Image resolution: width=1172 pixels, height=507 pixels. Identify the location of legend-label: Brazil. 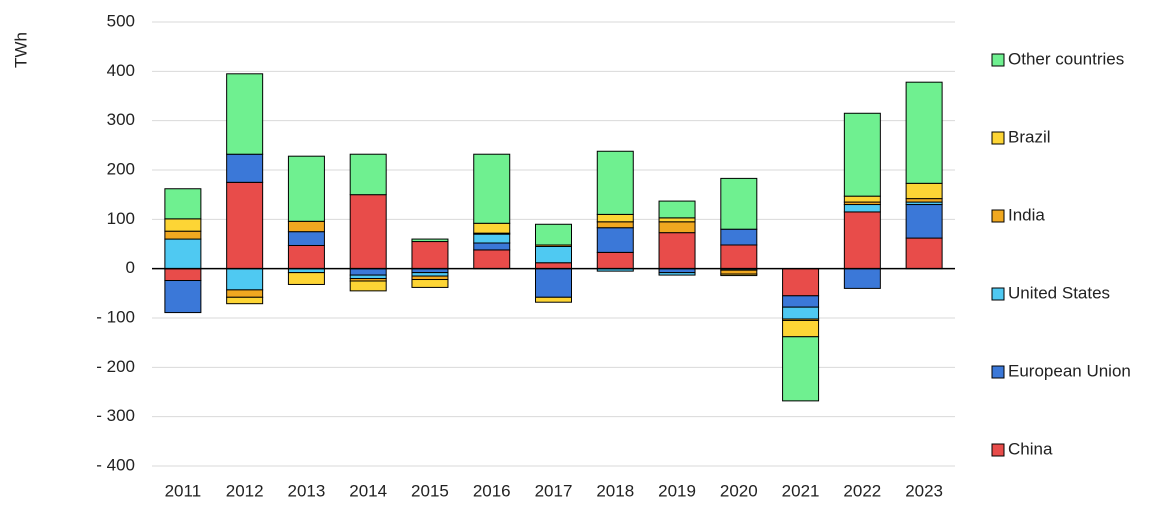
(1029, 136).